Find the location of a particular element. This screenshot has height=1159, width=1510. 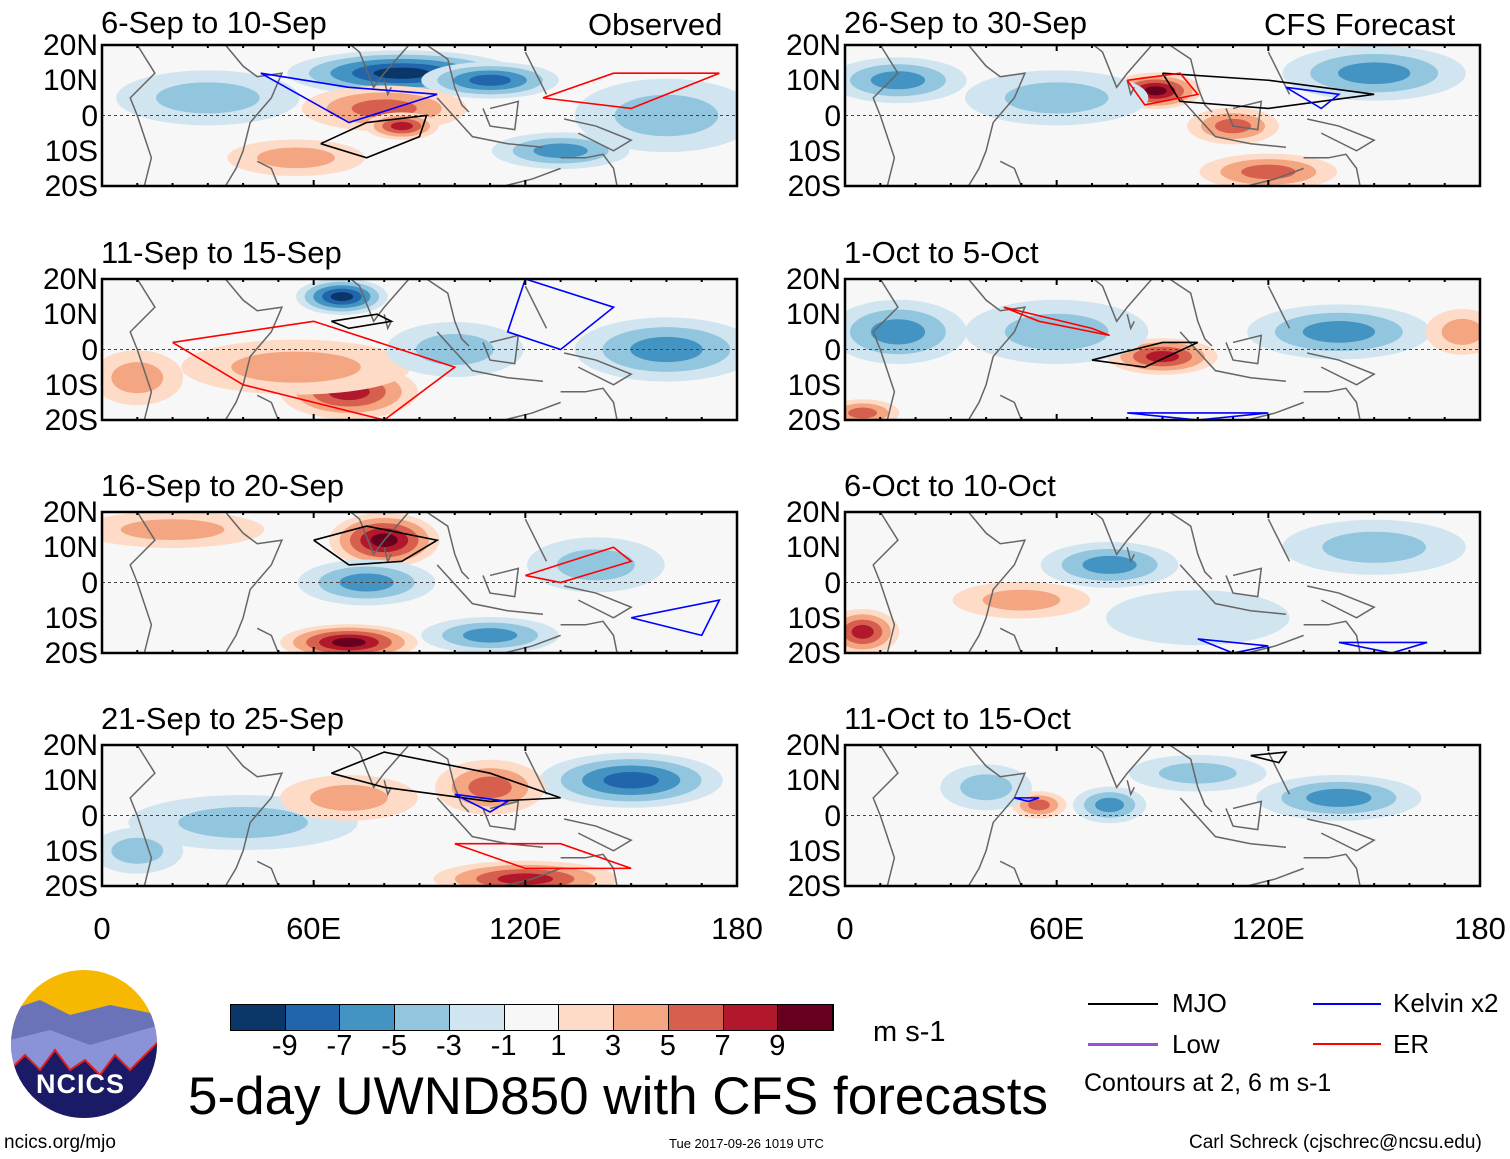

footer-author: Carl Schreck (cjschrec@ncsu.edu) is located at coordinates (1335, 1142).